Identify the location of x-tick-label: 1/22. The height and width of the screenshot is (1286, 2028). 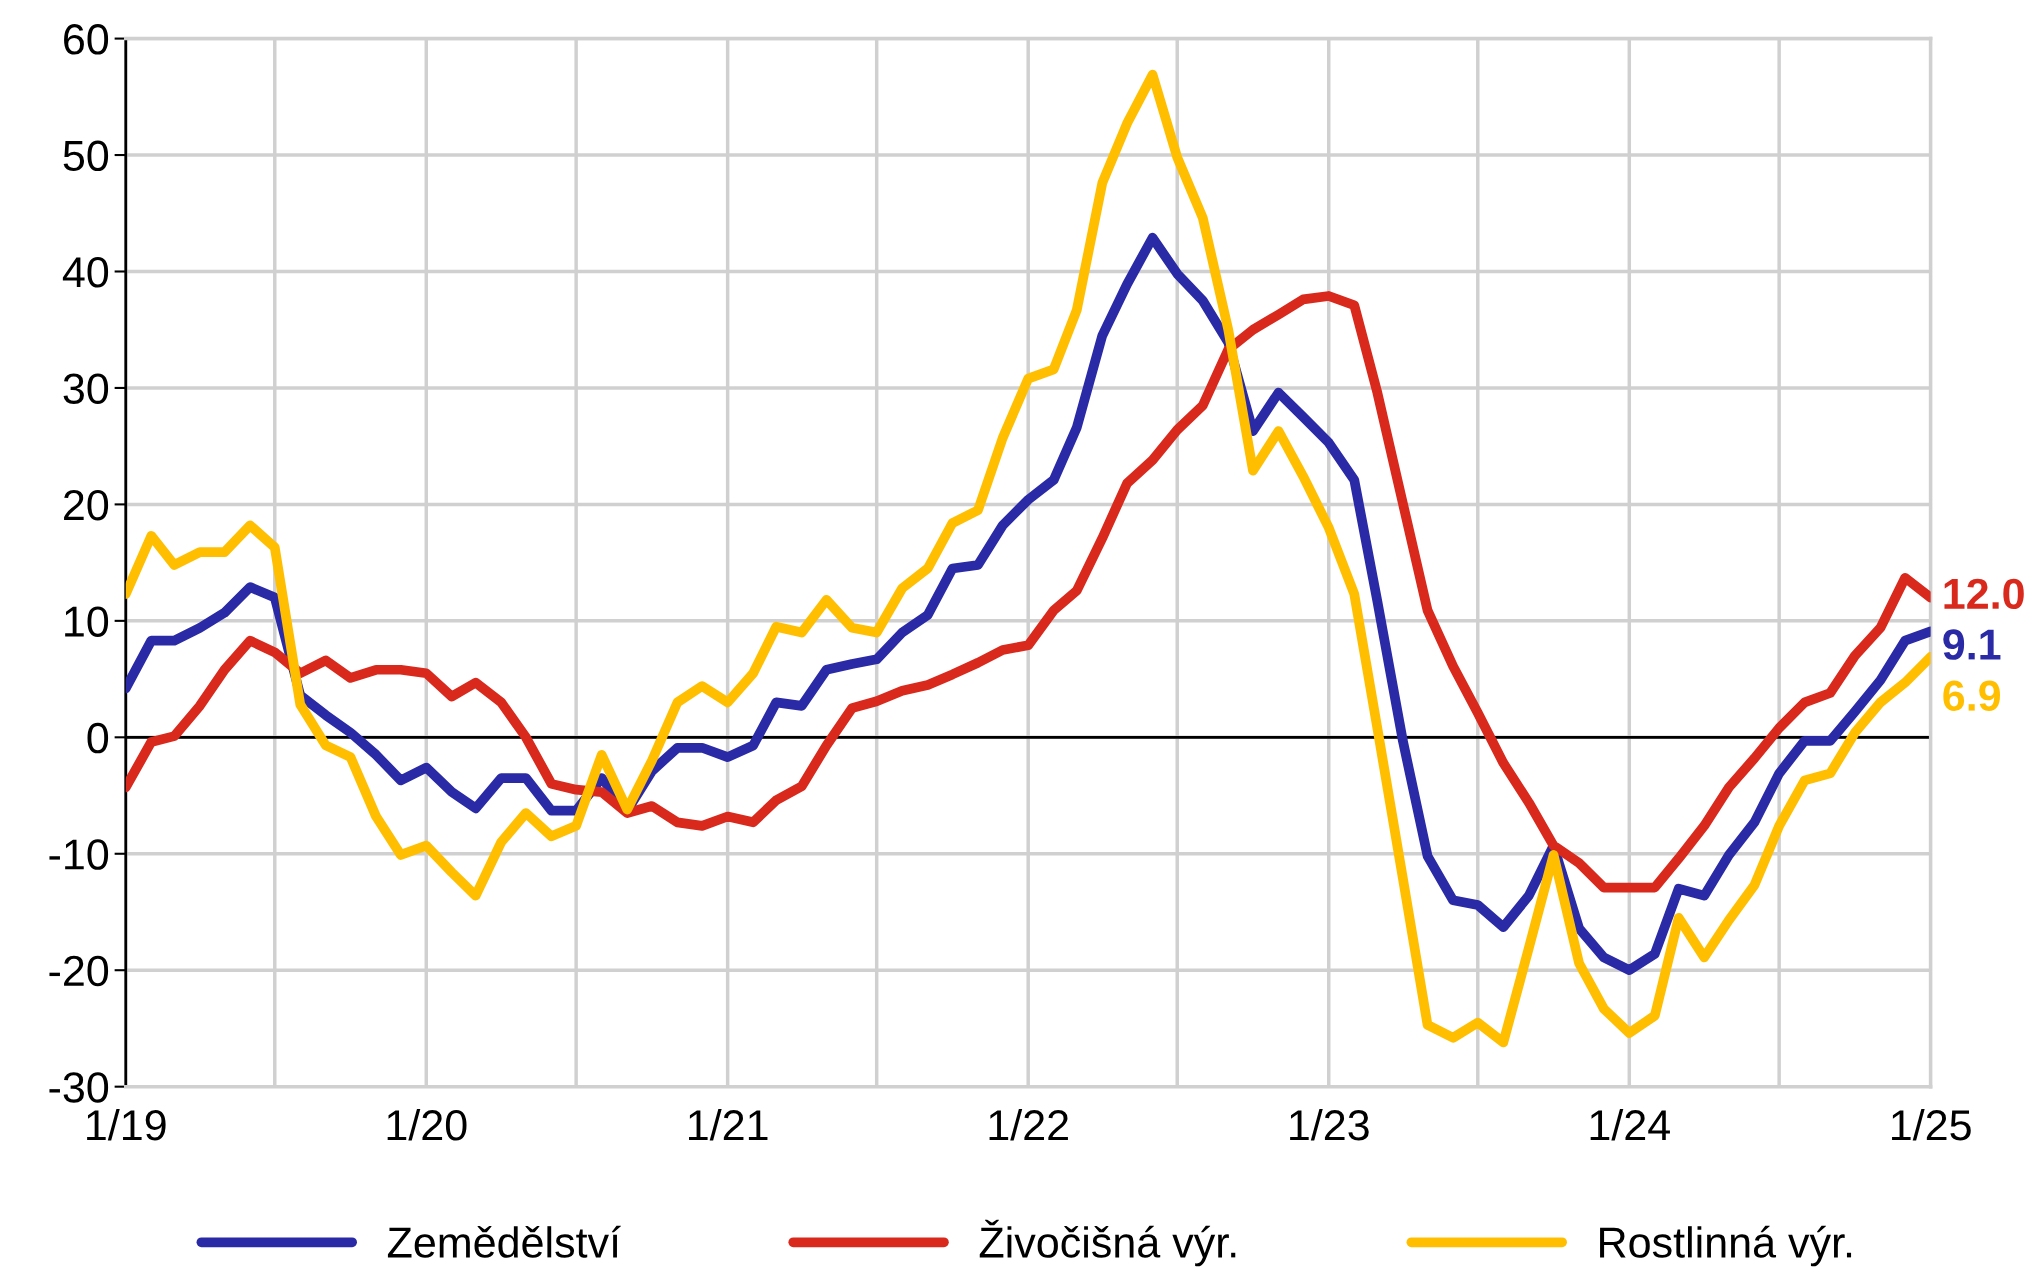
(1028, 1124).